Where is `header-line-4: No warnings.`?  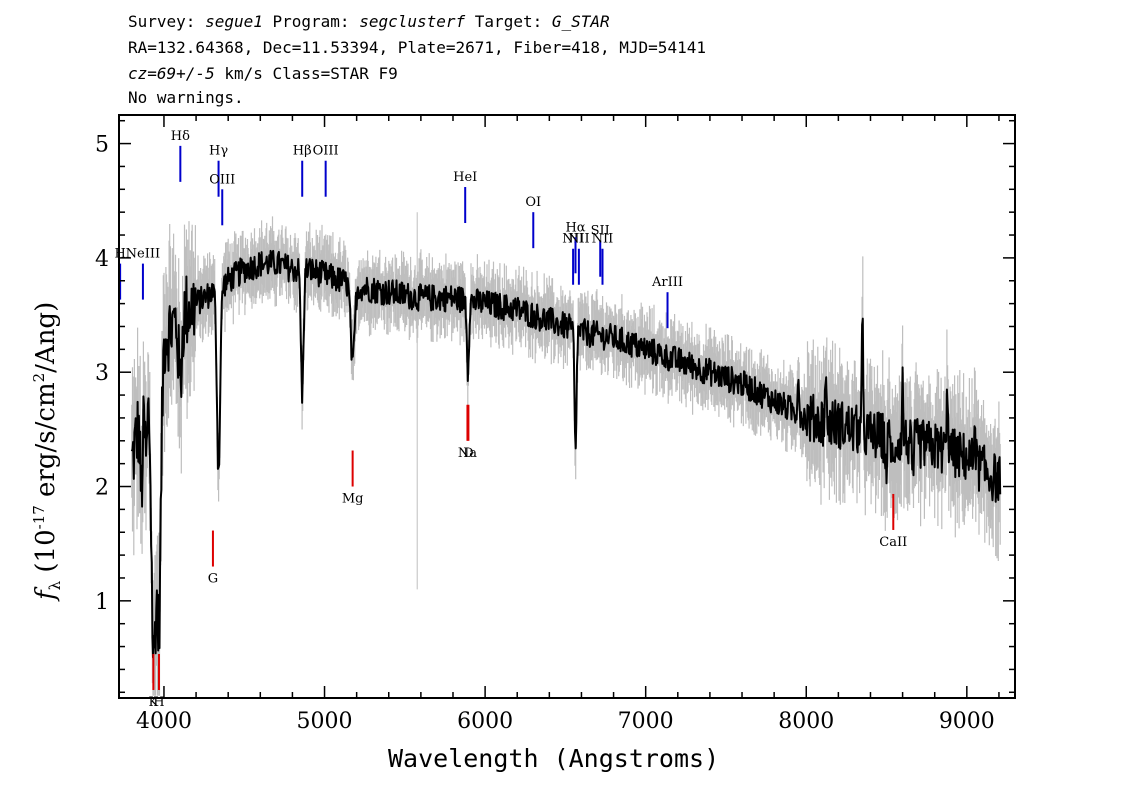 header-line-4: No warnings. is located at coordinates (186, 97).